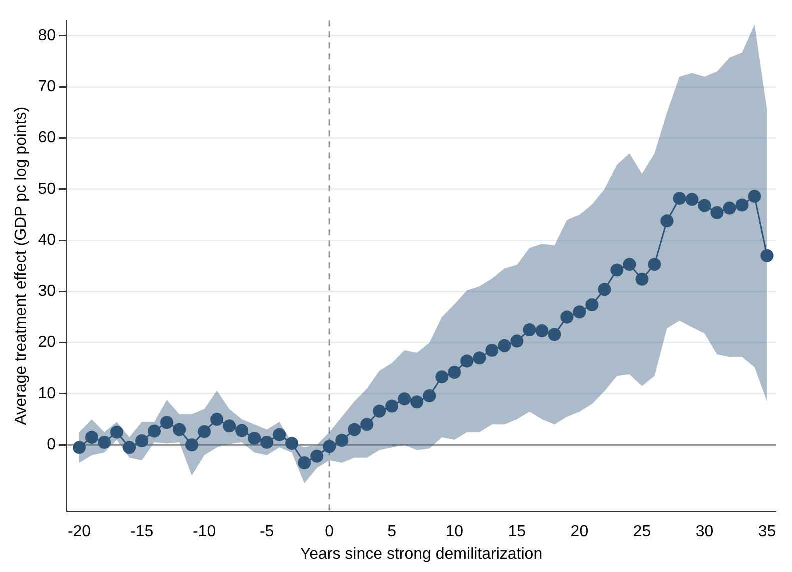 The height and width of the screenshot is (572, 792). I want to click on y-tick-label: 70, so click(47, 87).